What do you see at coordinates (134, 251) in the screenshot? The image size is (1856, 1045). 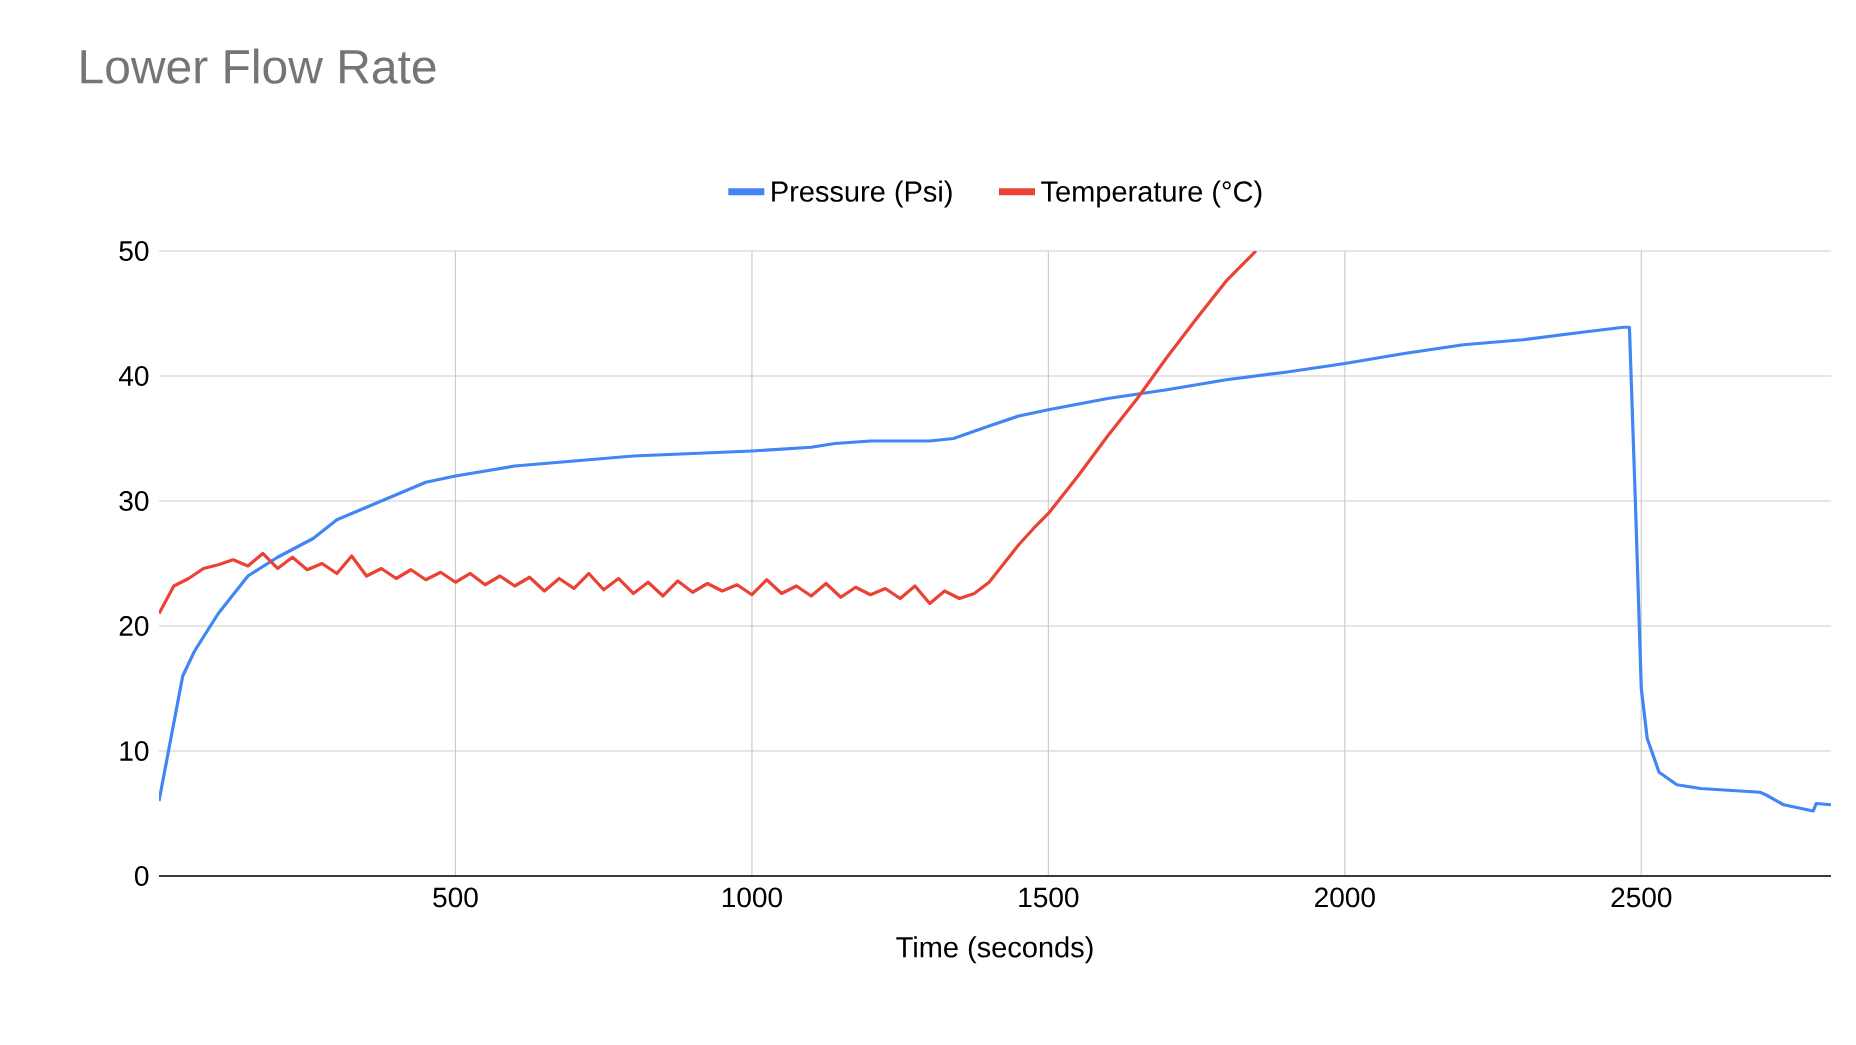 I see `y-tick-label: 50` at bounding box center [134, 251].